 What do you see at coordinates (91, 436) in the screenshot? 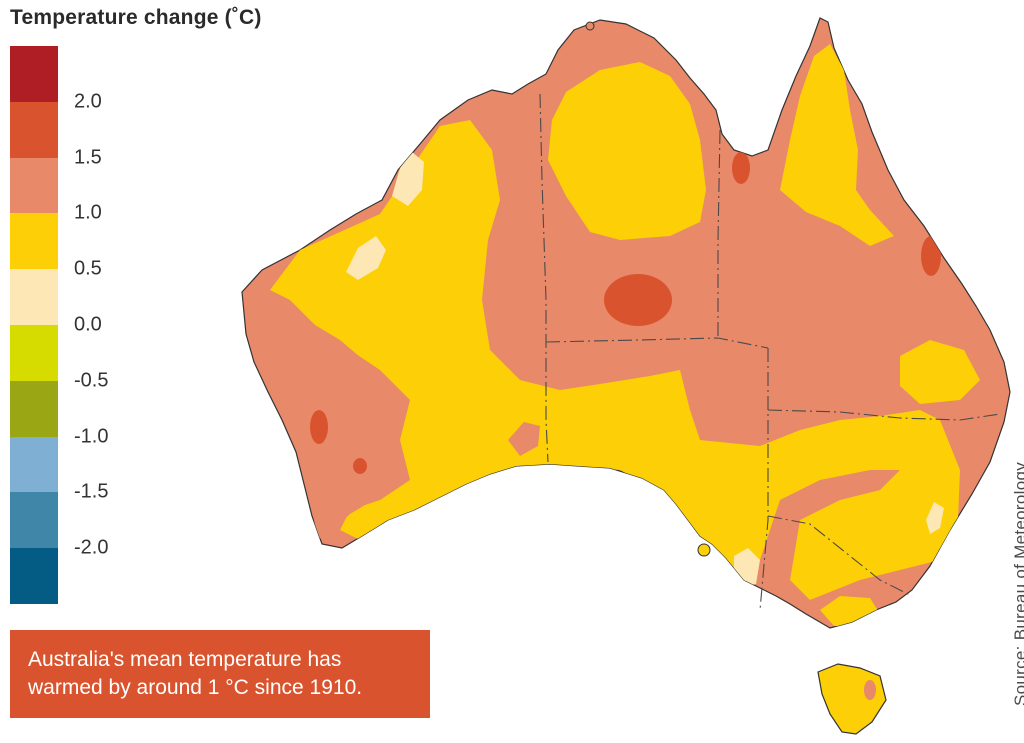
I see `legend-tick-label: -1.0` at bounding box center [91, 436].